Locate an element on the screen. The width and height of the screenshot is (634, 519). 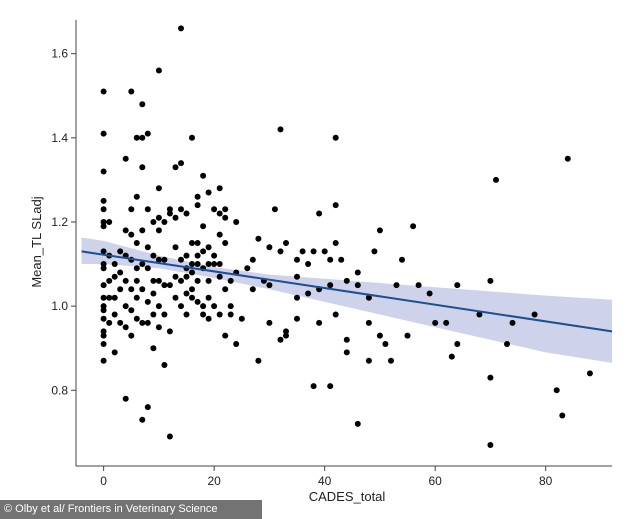
regression-line is located at coordinates (347, 291).